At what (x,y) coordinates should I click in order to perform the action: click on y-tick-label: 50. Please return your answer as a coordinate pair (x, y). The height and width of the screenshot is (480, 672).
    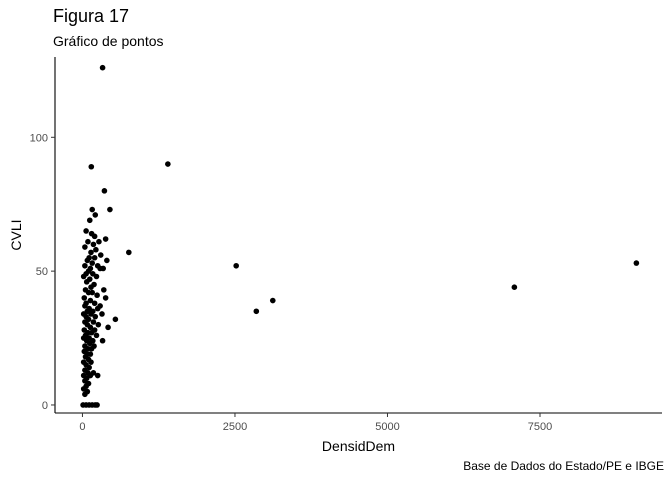
    Looking at the image, I should click on (42, 272).